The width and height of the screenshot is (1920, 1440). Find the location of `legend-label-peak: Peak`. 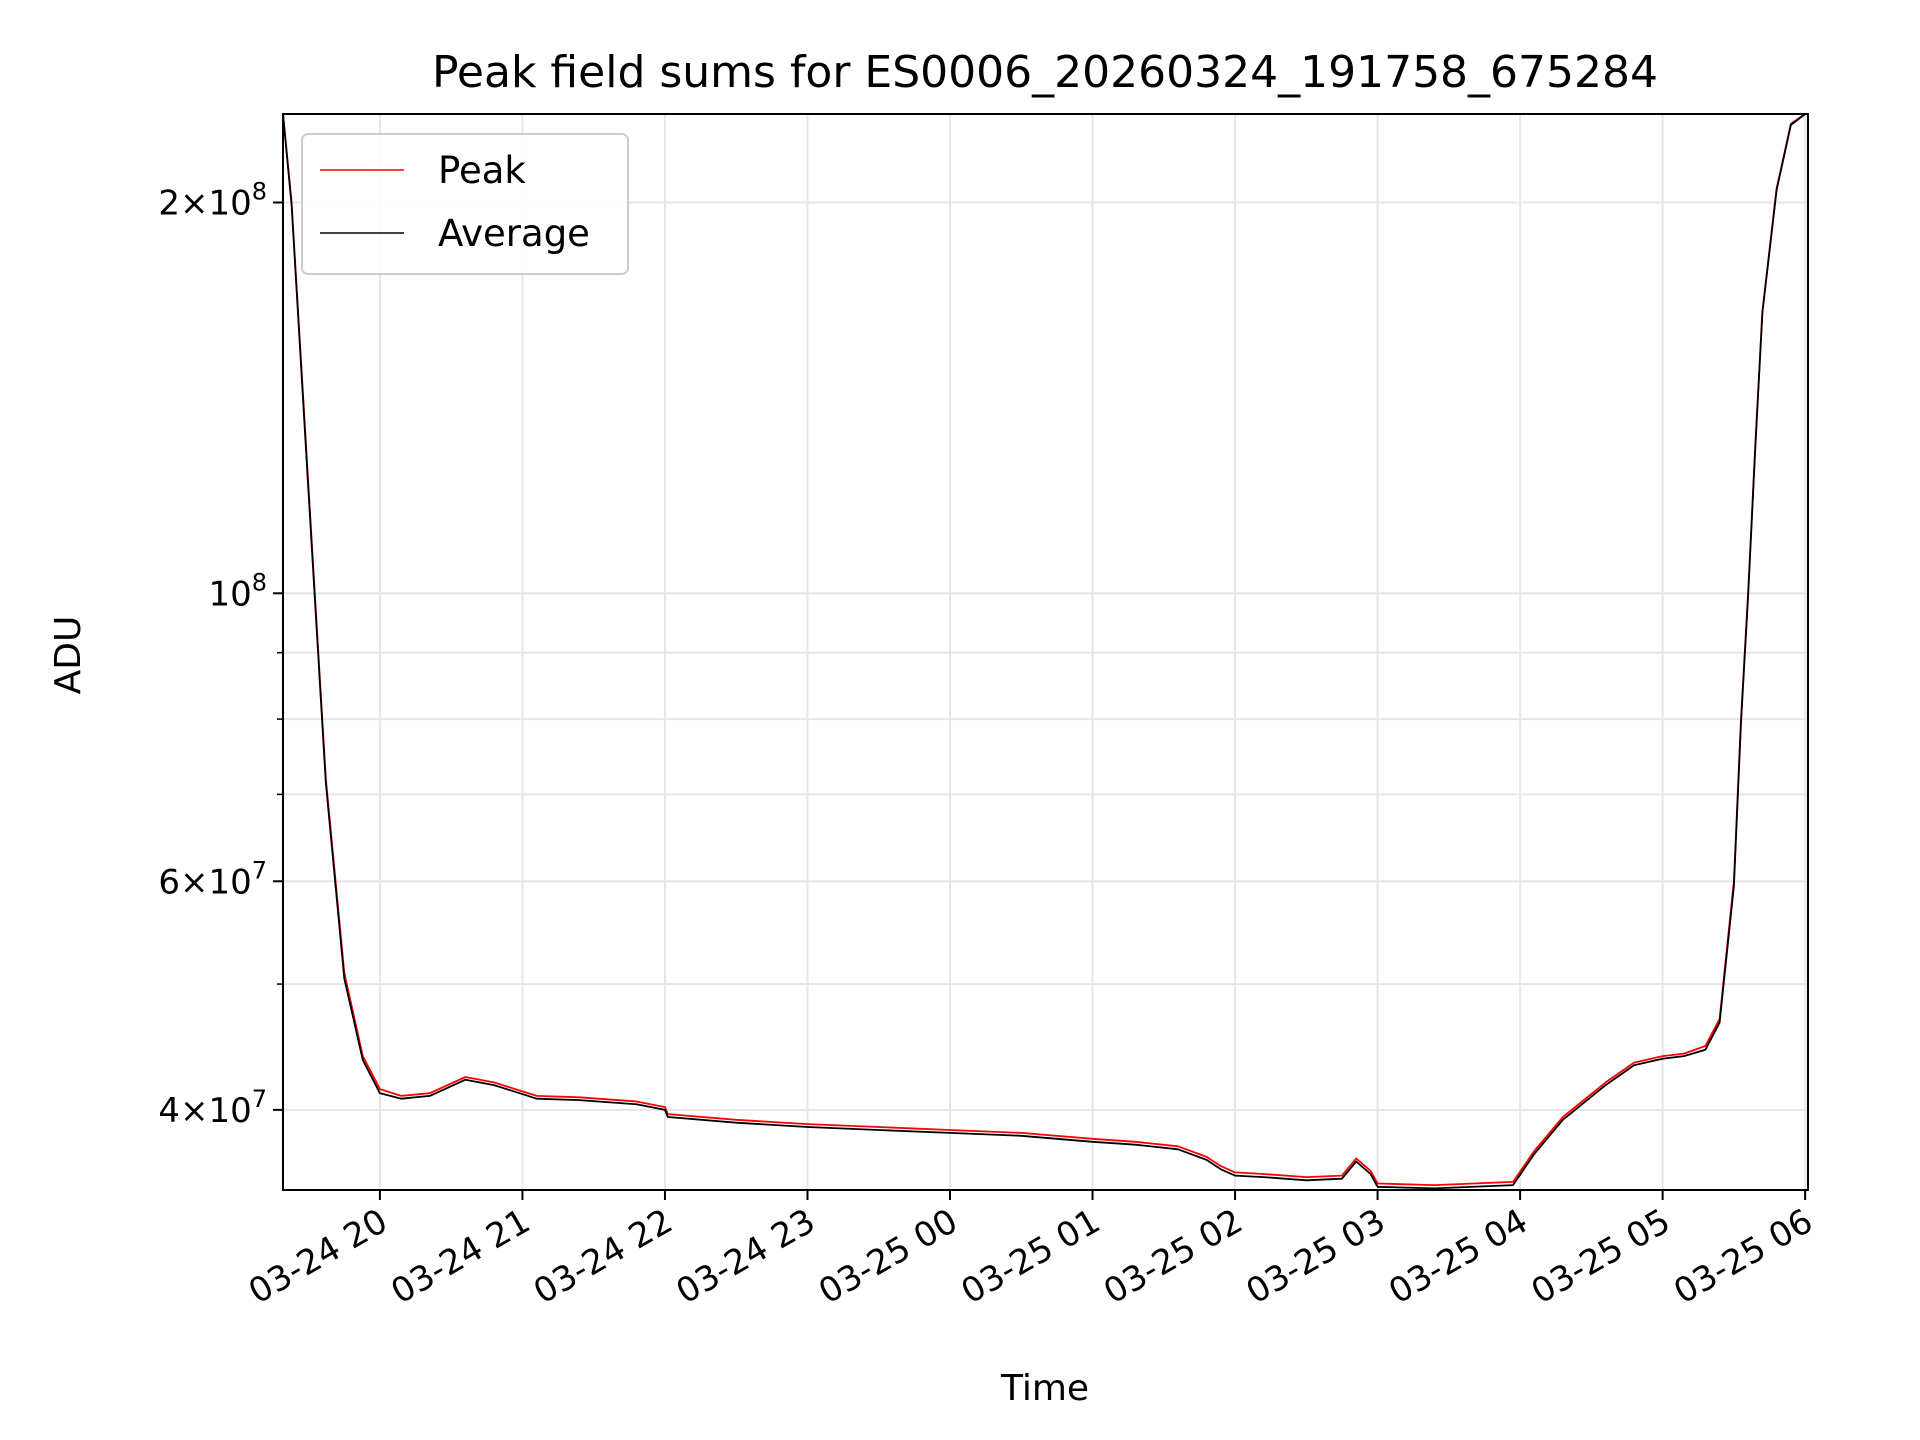

legend-label-peak: Peak is located at coordinates (482, 170).